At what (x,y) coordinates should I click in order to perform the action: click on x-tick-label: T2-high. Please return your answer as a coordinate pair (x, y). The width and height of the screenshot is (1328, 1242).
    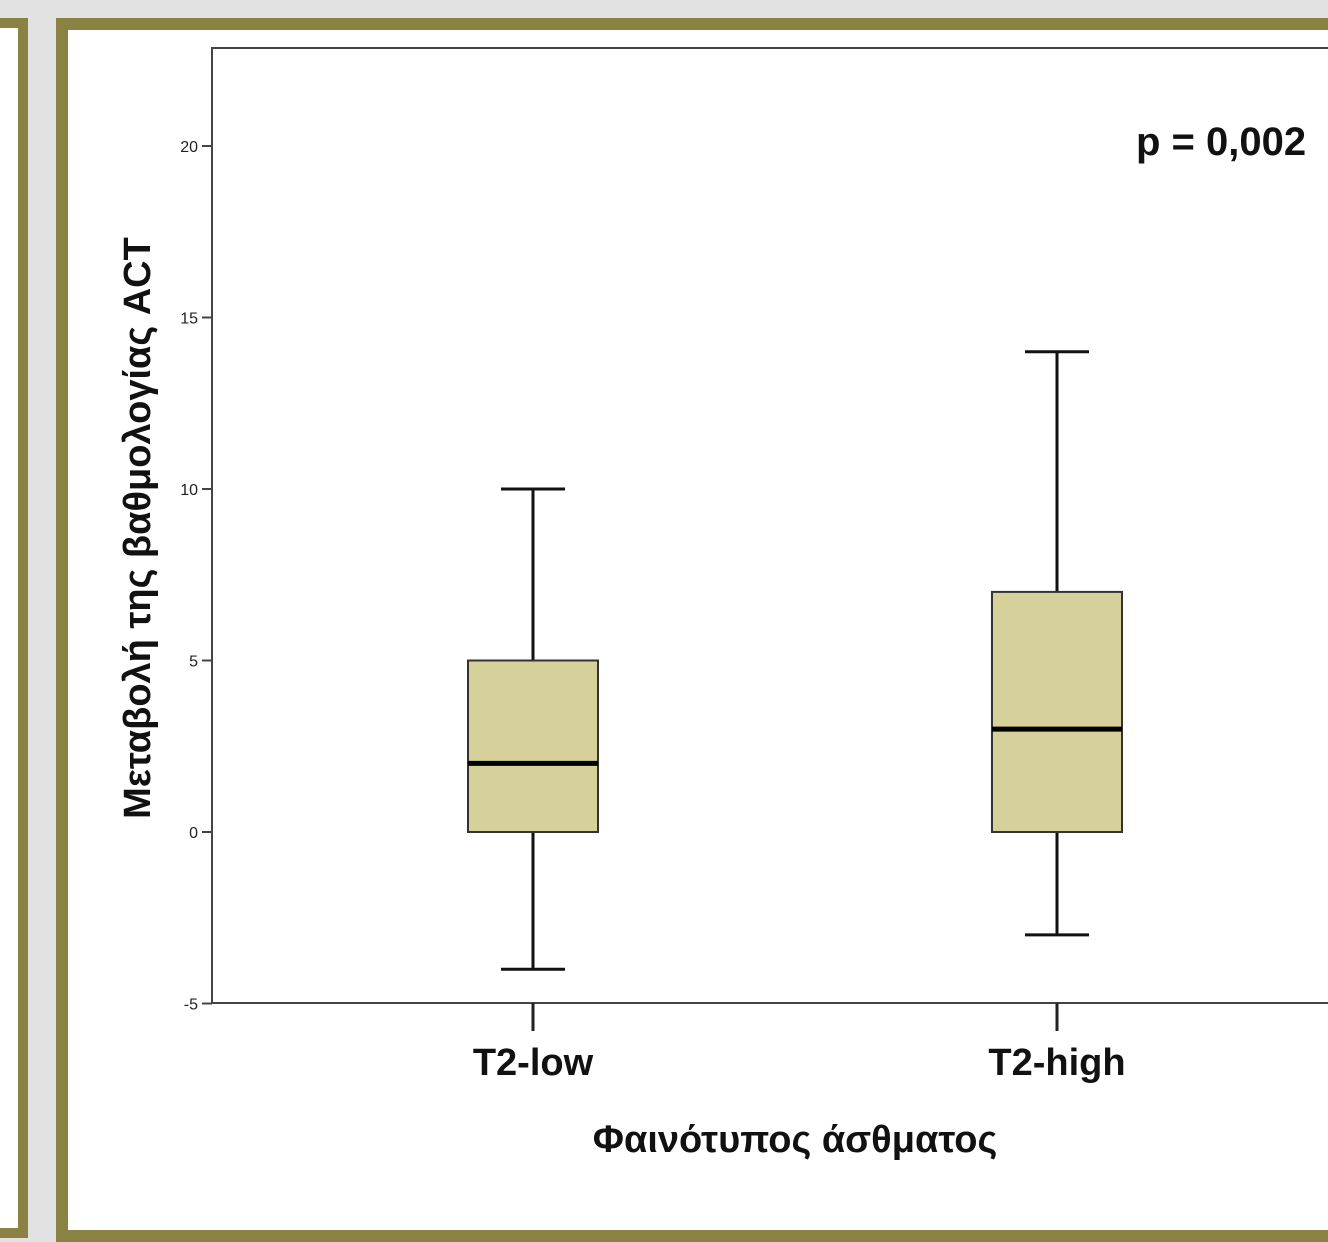
    Looking at the image, I should click on (1056, 1063).